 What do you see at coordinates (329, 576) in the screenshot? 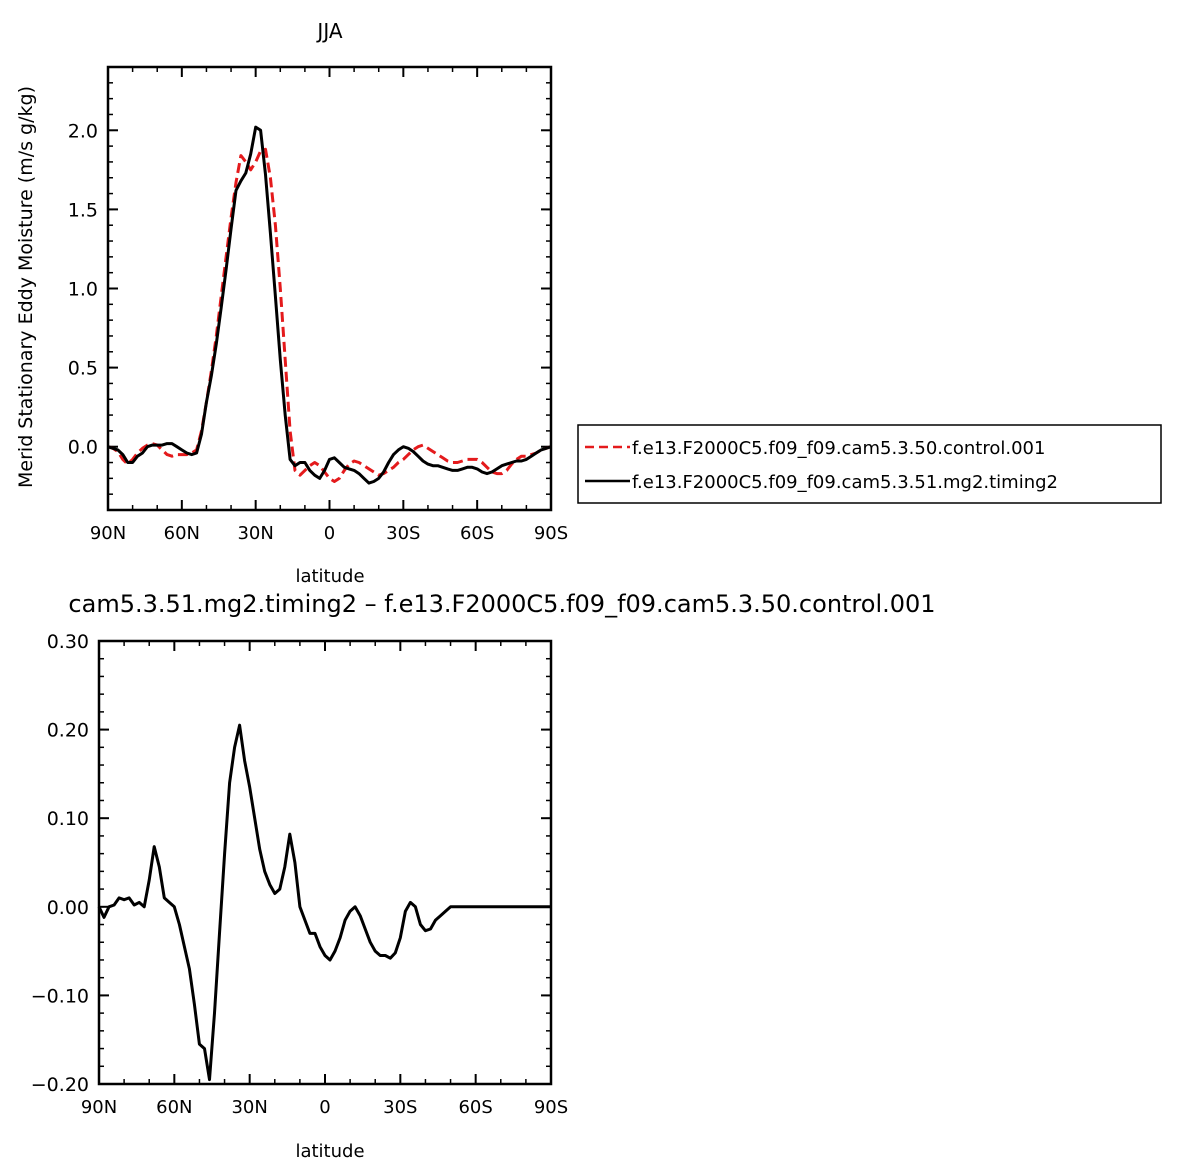
I see `top-chart-xlabel: latitude` at bounding box center [329, 576].